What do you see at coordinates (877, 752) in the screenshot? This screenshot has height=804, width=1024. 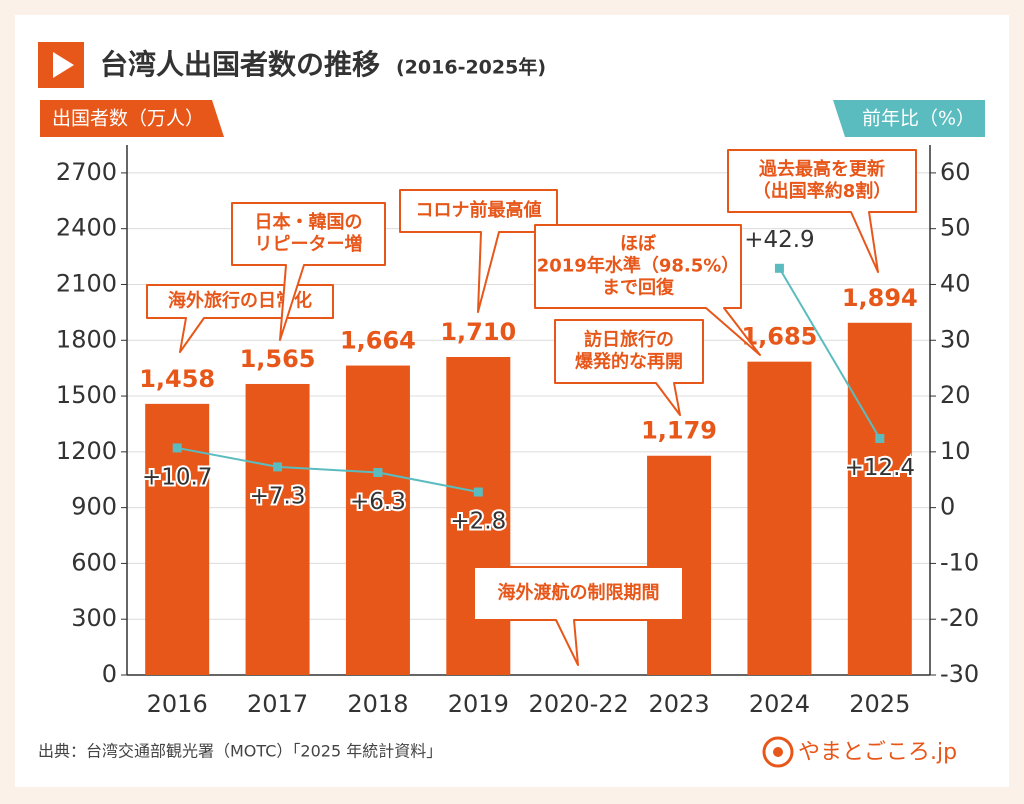 I see `brand-name: やまとごころ.jp` at bounding box center [877, 752].